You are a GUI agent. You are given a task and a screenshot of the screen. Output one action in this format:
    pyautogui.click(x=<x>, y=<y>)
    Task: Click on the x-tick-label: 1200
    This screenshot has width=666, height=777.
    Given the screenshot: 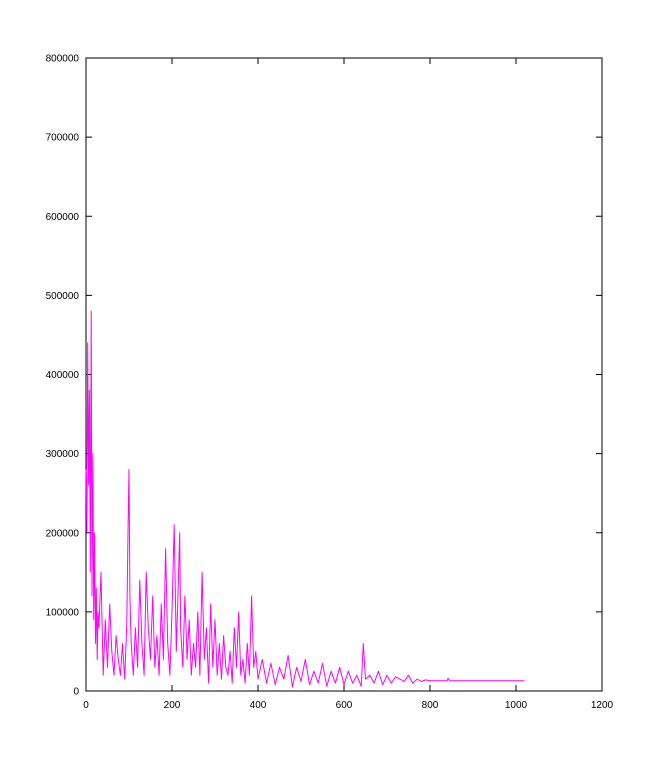 What is the action you would take?
    pyautogui.click(x=602, y=705)
    